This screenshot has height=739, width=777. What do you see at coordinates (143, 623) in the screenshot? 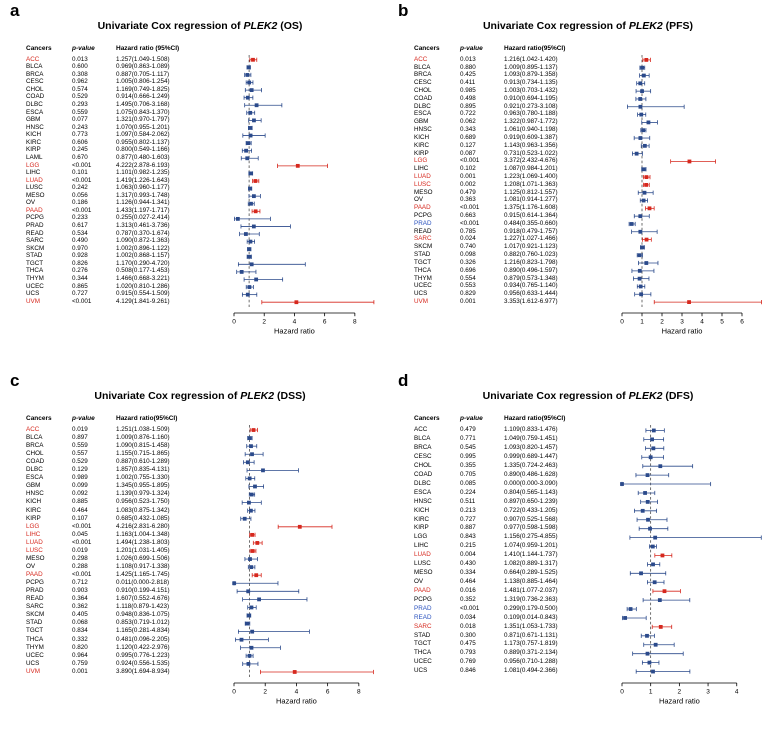
I see `hazard-ratio-ci: 0.853(0.719-1.012)` at bounding box center [143, 623].